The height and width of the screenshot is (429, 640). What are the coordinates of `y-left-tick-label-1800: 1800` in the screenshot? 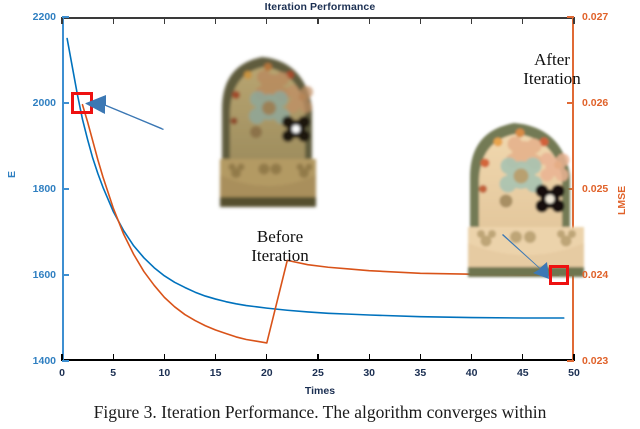 It's located at (44, 189).